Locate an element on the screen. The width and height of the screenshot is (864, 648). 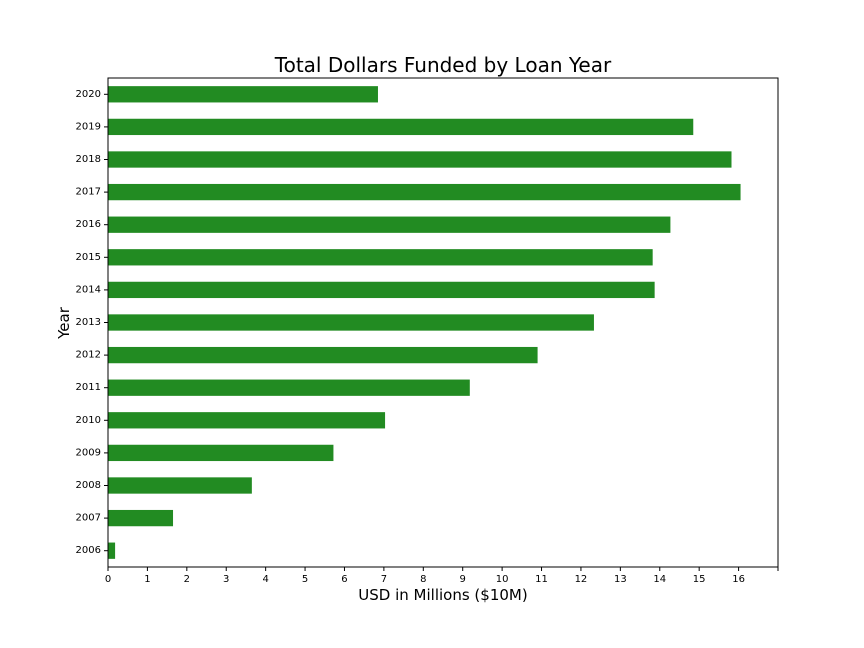
y-tick-label-2017: 2017 is located at coordinates (88, 192).